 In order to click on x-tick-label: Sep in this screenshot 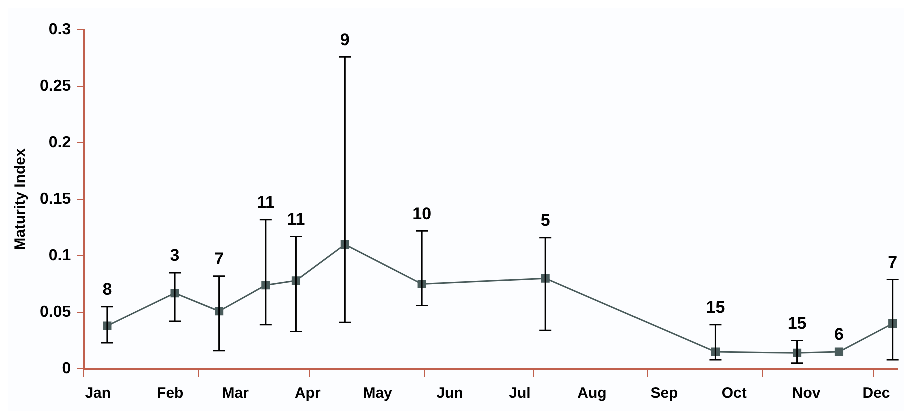, I will do `click(664, 393)`.